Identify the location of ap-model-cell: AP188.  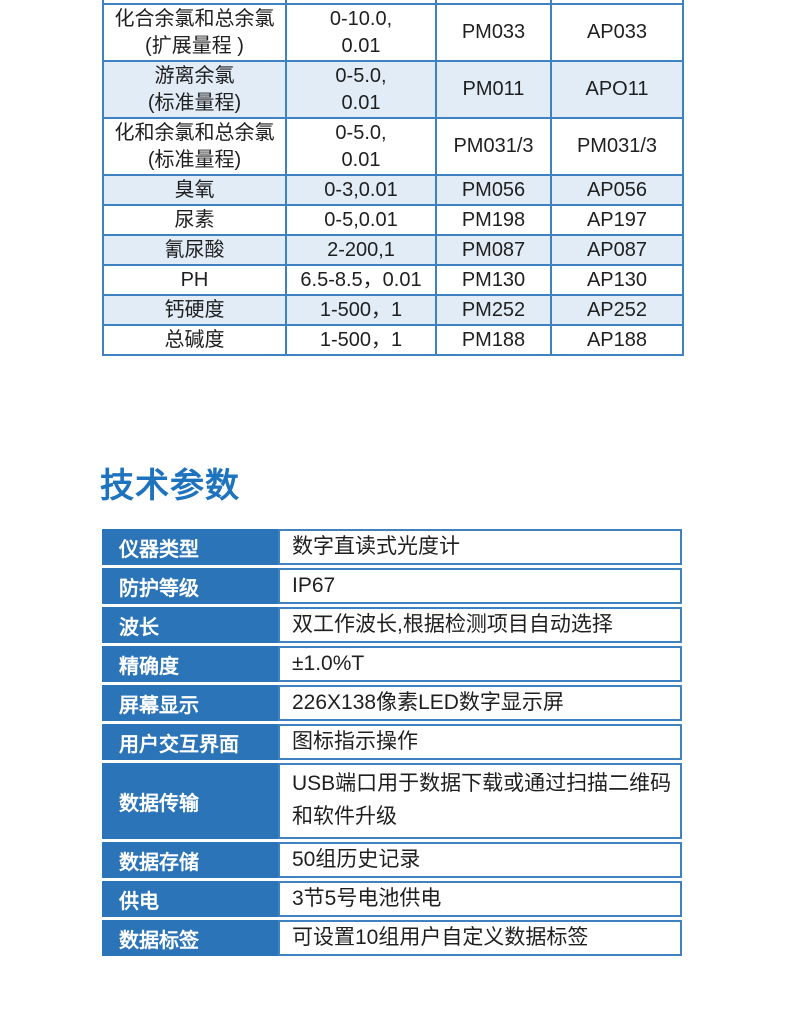
(617, 340).